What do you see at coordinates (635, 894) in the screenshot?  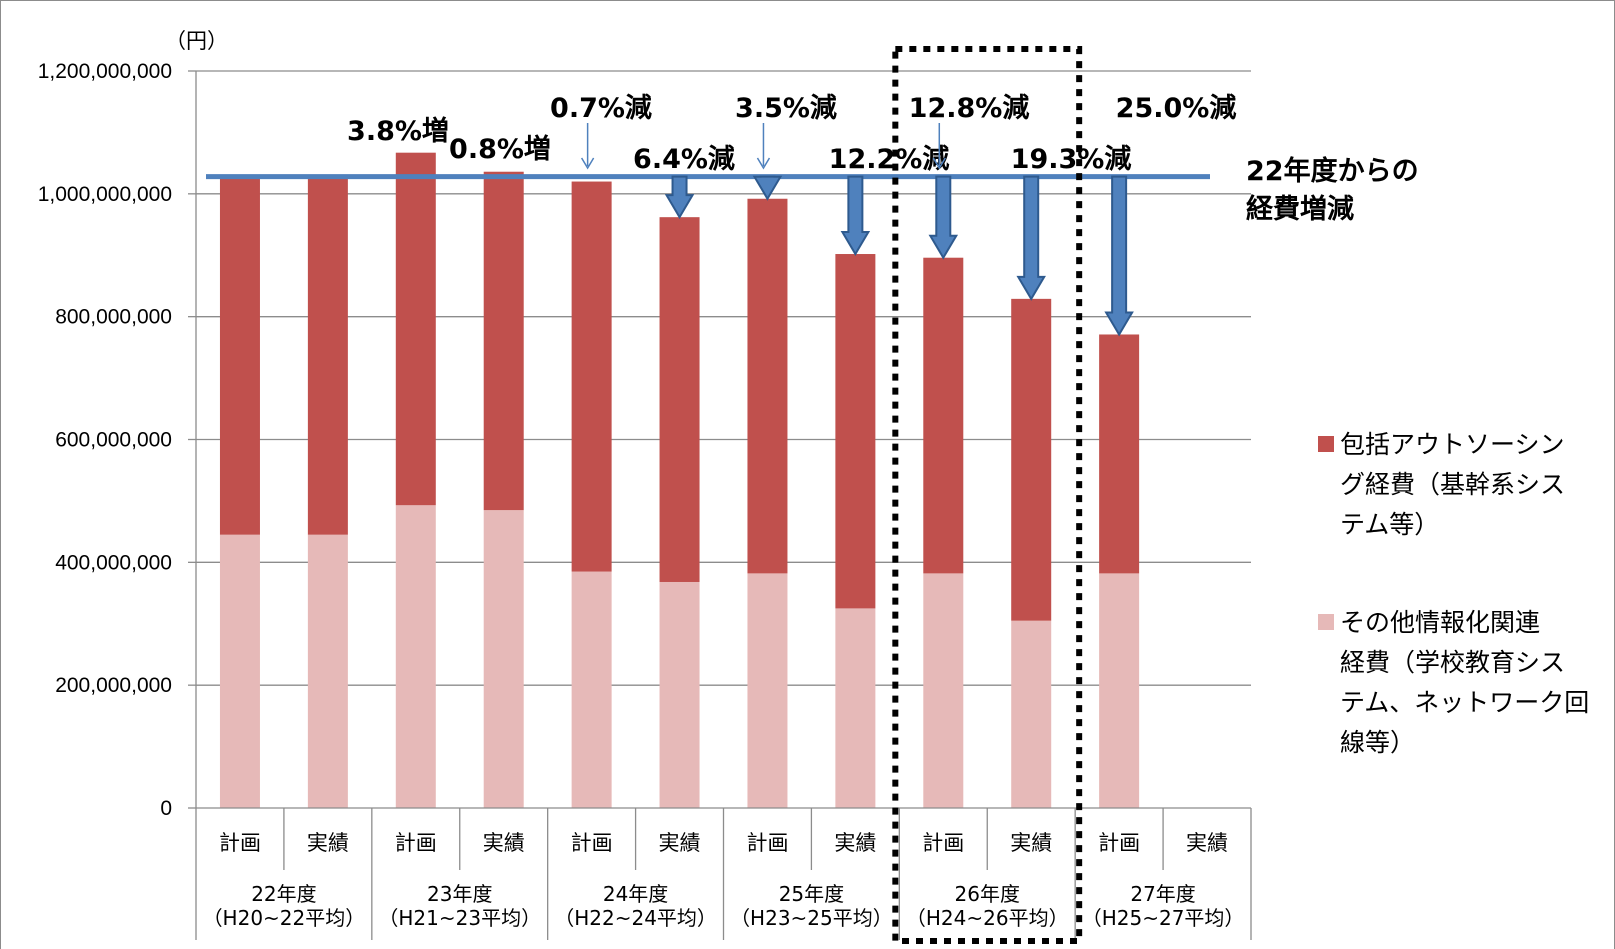 I see `x-group-year-label: 24年度` at bounding box center [635, 894].